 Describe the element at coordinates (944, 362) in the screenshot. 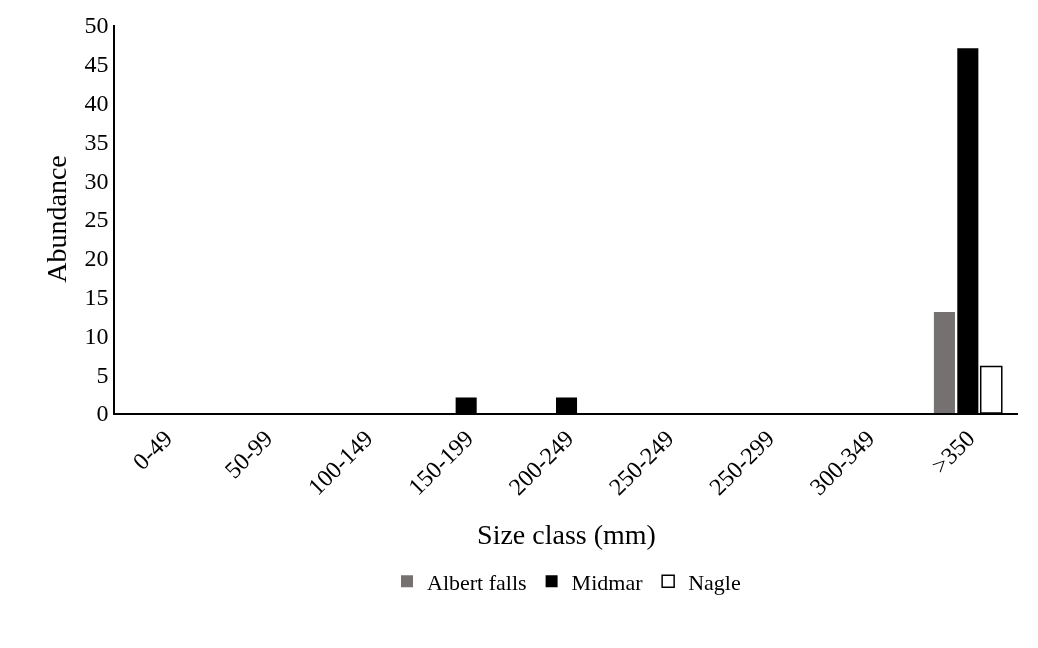

I see `bar` at that location.